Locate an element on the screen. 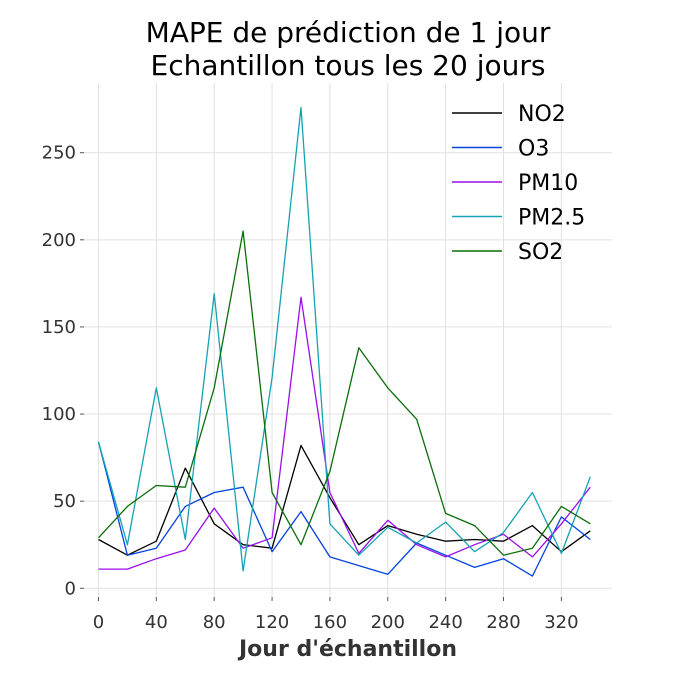 Image resolution: width=680 pixels, height=680 pixels. chart-title: MAPE de prédiction de 1 jour is located at coordinates (348, 32).